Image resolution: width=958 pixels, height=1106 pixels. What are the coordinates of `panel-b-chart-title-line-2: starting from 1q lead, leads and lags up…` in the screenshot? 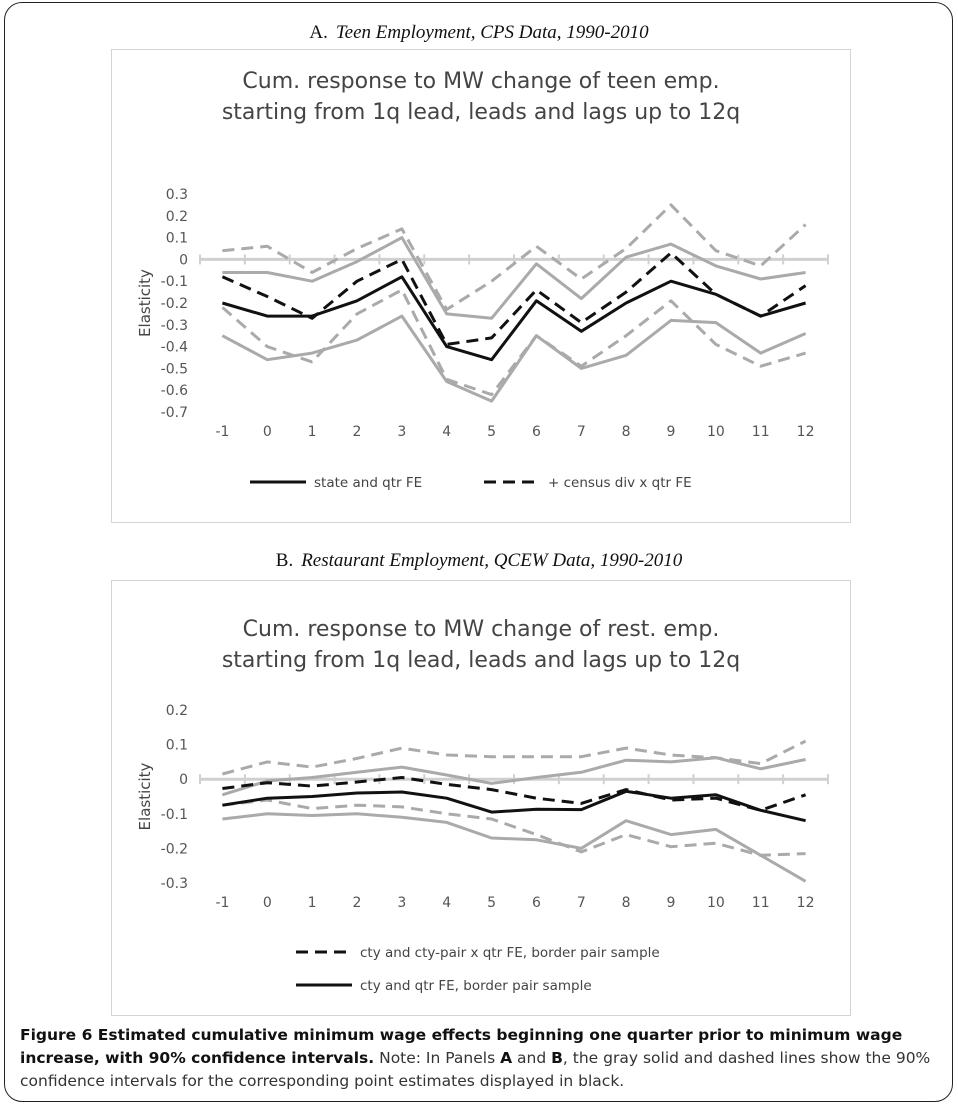 It's located at (481, 660).